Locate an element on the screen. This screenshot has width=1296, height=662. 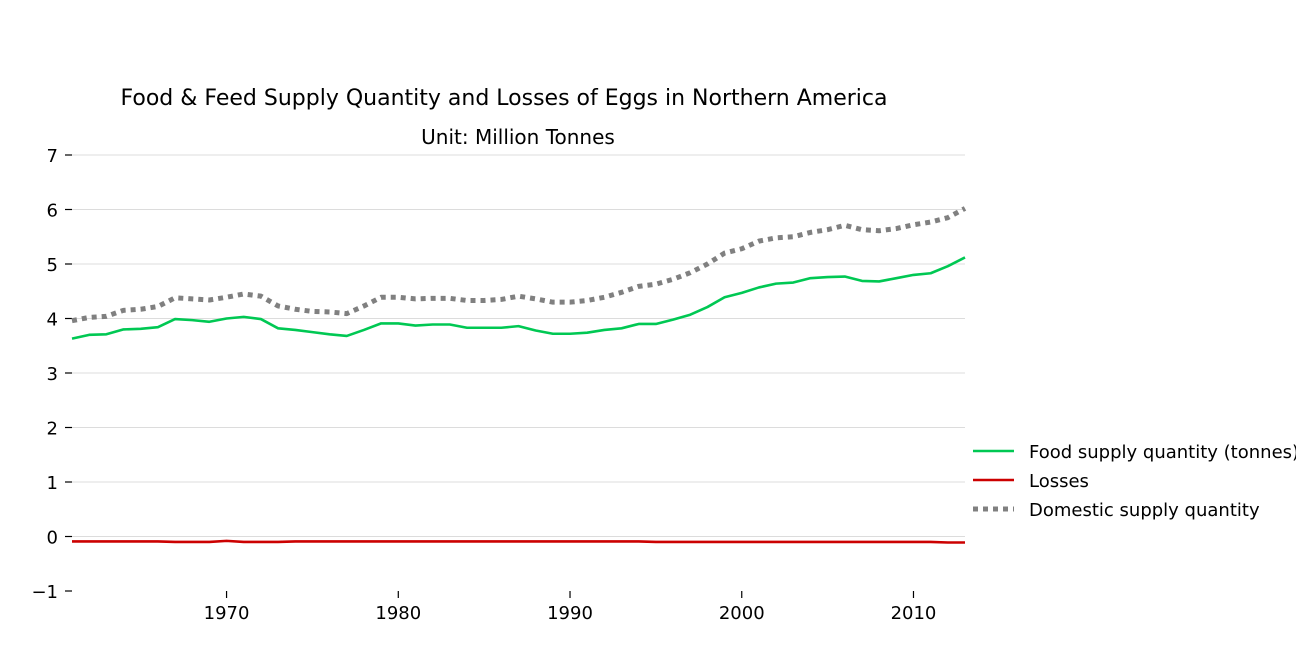
y-tick-label: 7 is located at coordinates (52, 156).